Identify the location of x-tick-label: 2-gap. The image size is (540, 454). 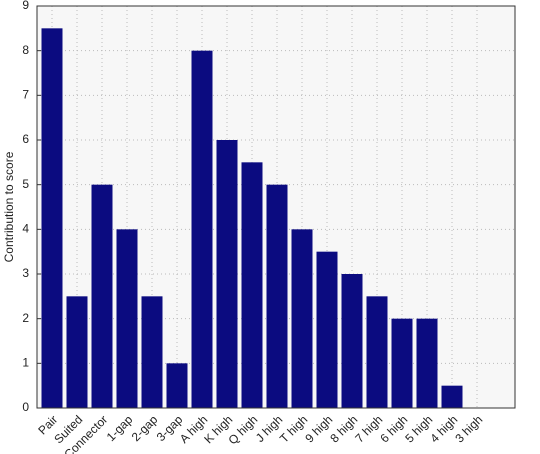
(145, 428).